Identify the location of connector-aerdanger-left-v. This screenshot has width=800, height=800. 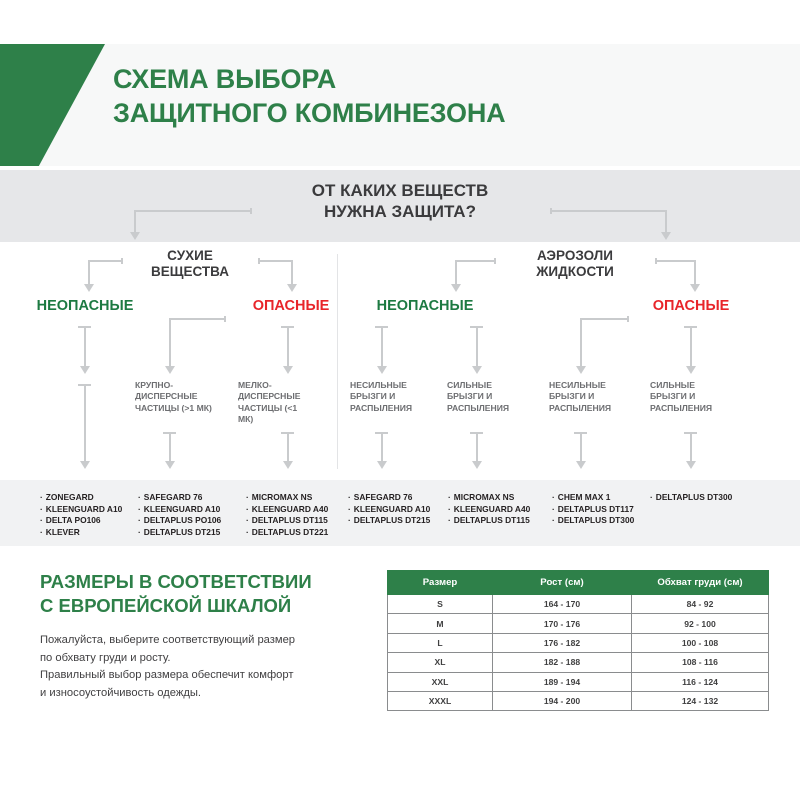
(581, 343).